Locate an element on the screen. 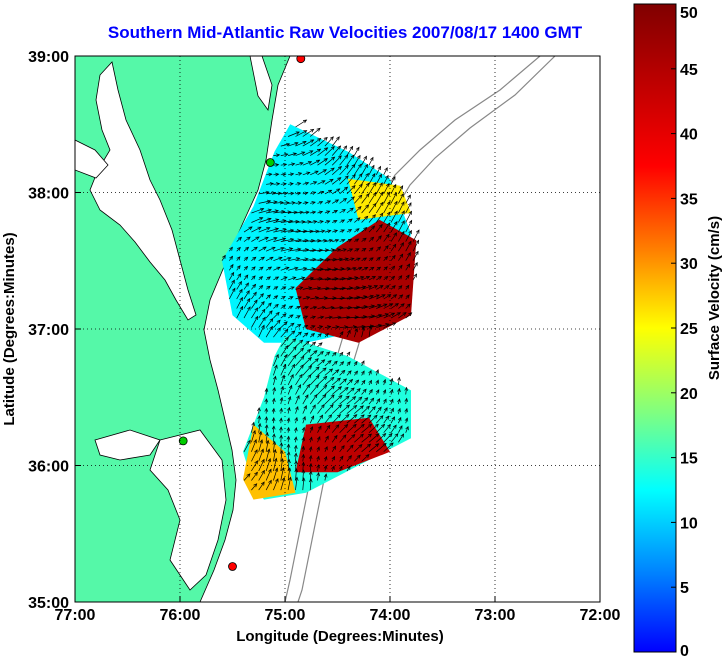 The width and height of the screenshot is (724, 659). colorbar-tick-label: 50 is located at coordinates (689, 13).